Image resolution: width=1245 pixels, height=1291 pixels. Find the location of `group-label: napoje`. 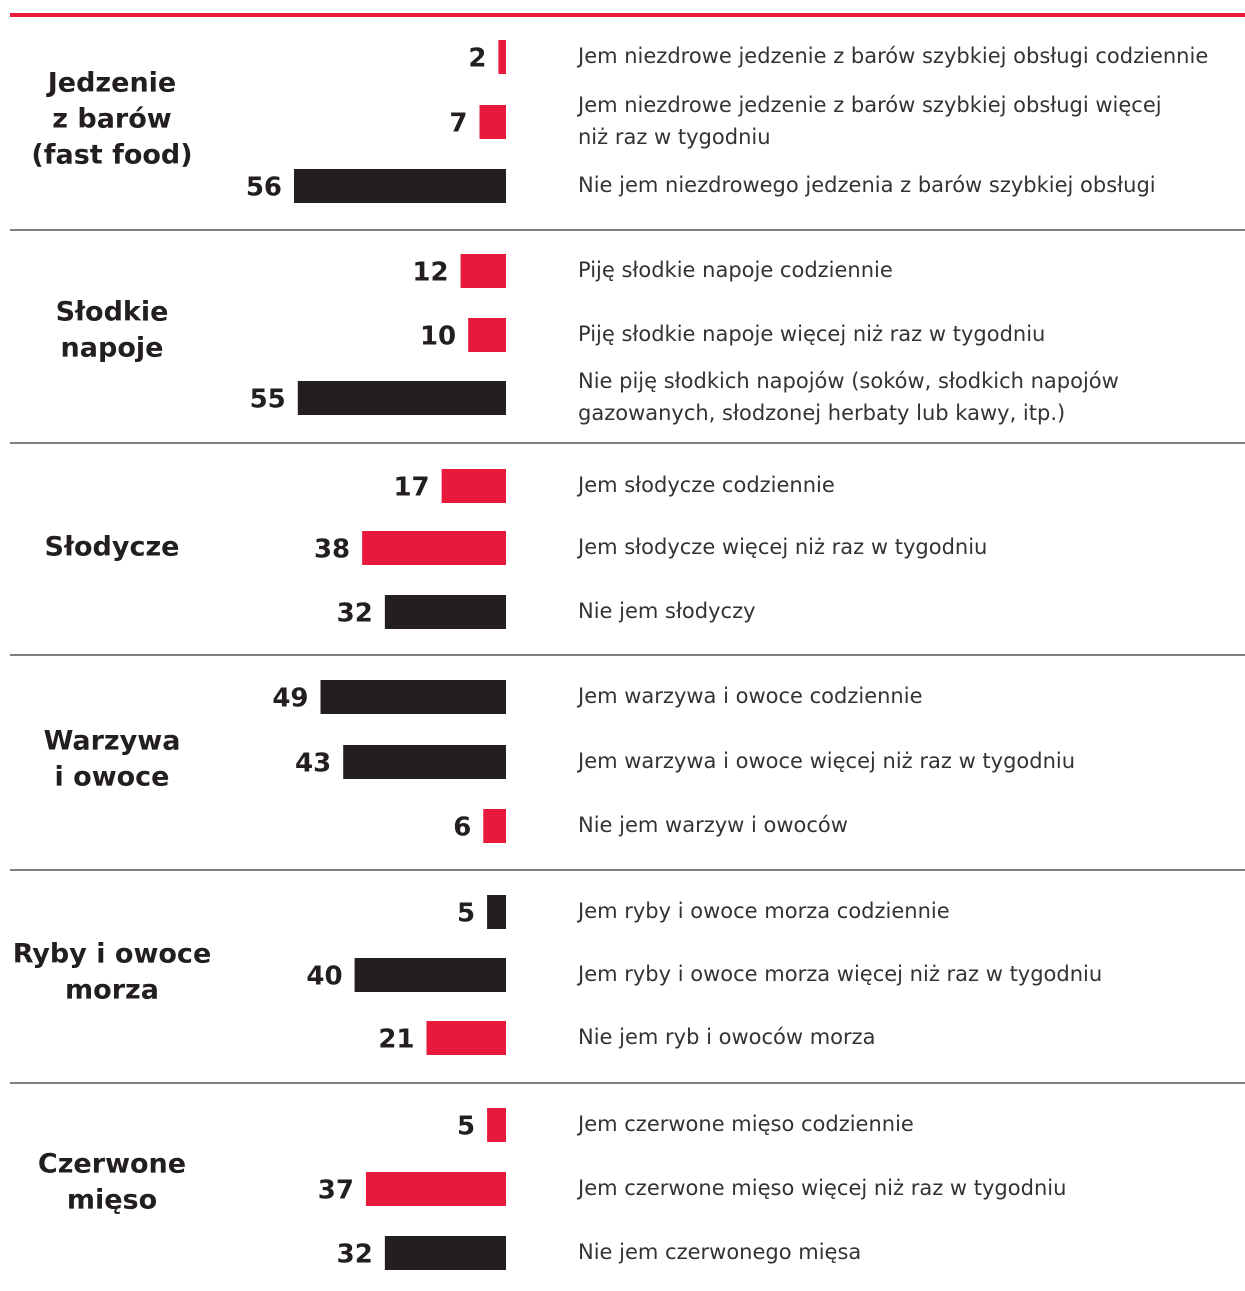

group-label: napoje is located at coordinates (112, 348).